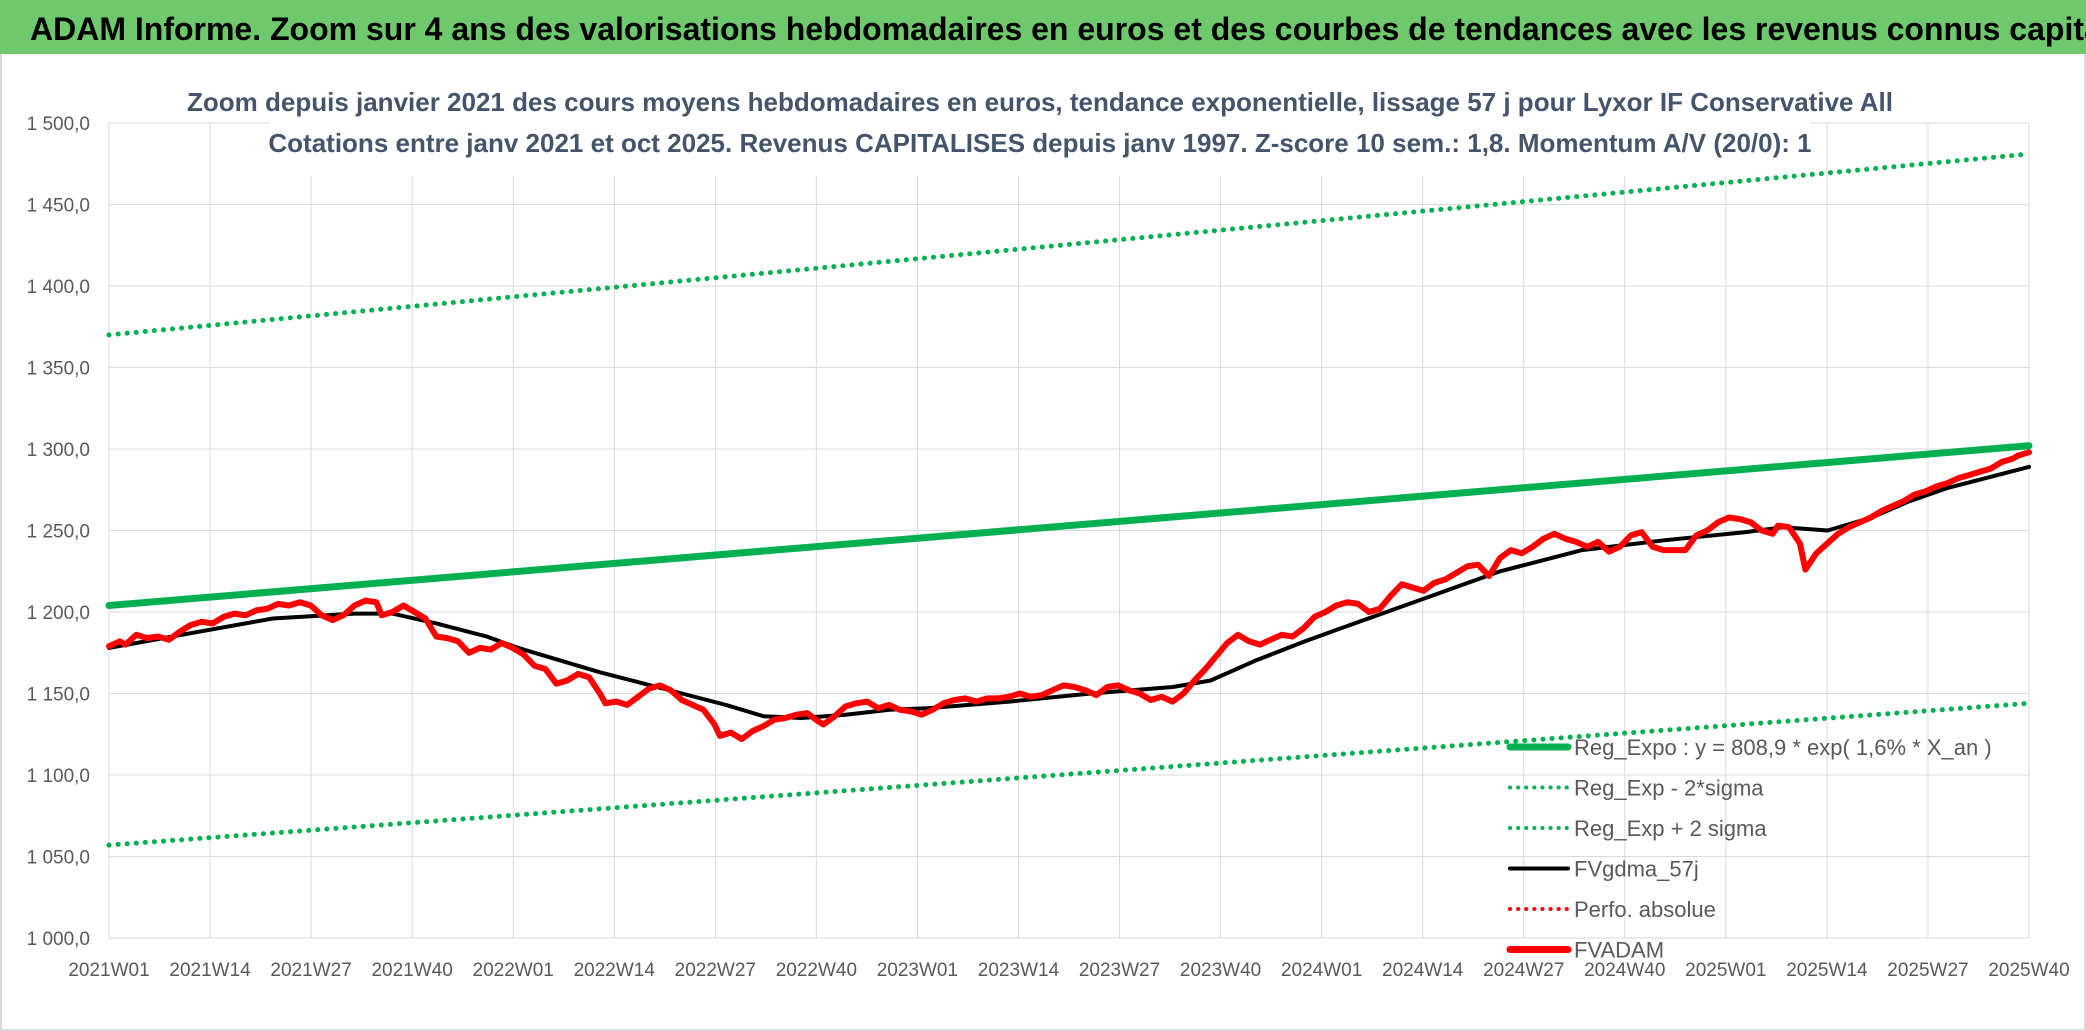 The width and height of the screenshot is (2086, 1031). What do you see at coordinates (58, 450) in the screenshot?
I see `y-tick-label: 1 300,0` at bounding box center [58, 450].